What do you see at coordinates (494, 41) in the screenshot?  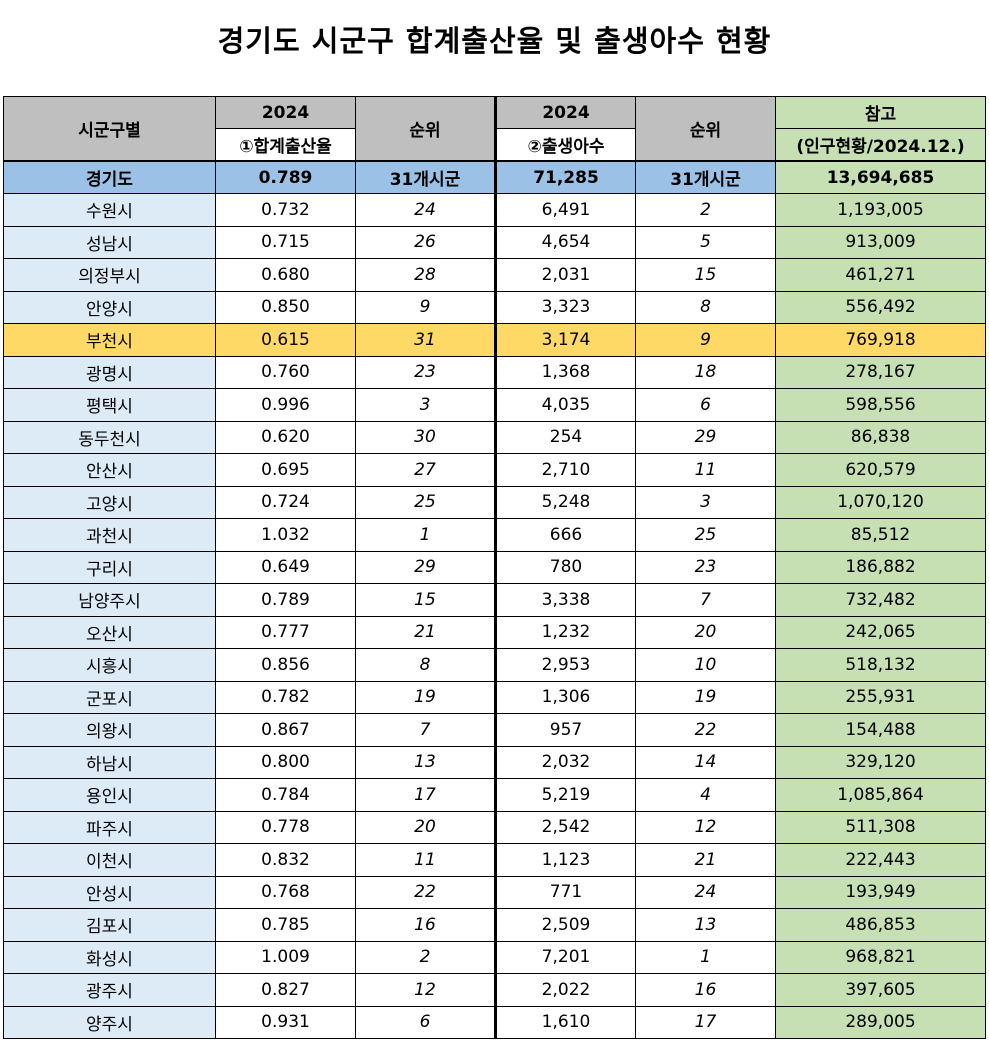 I see `page-title: 경기도 시군구 합계출산율 및 출생아수 현황` at bounding box center [494, 41].